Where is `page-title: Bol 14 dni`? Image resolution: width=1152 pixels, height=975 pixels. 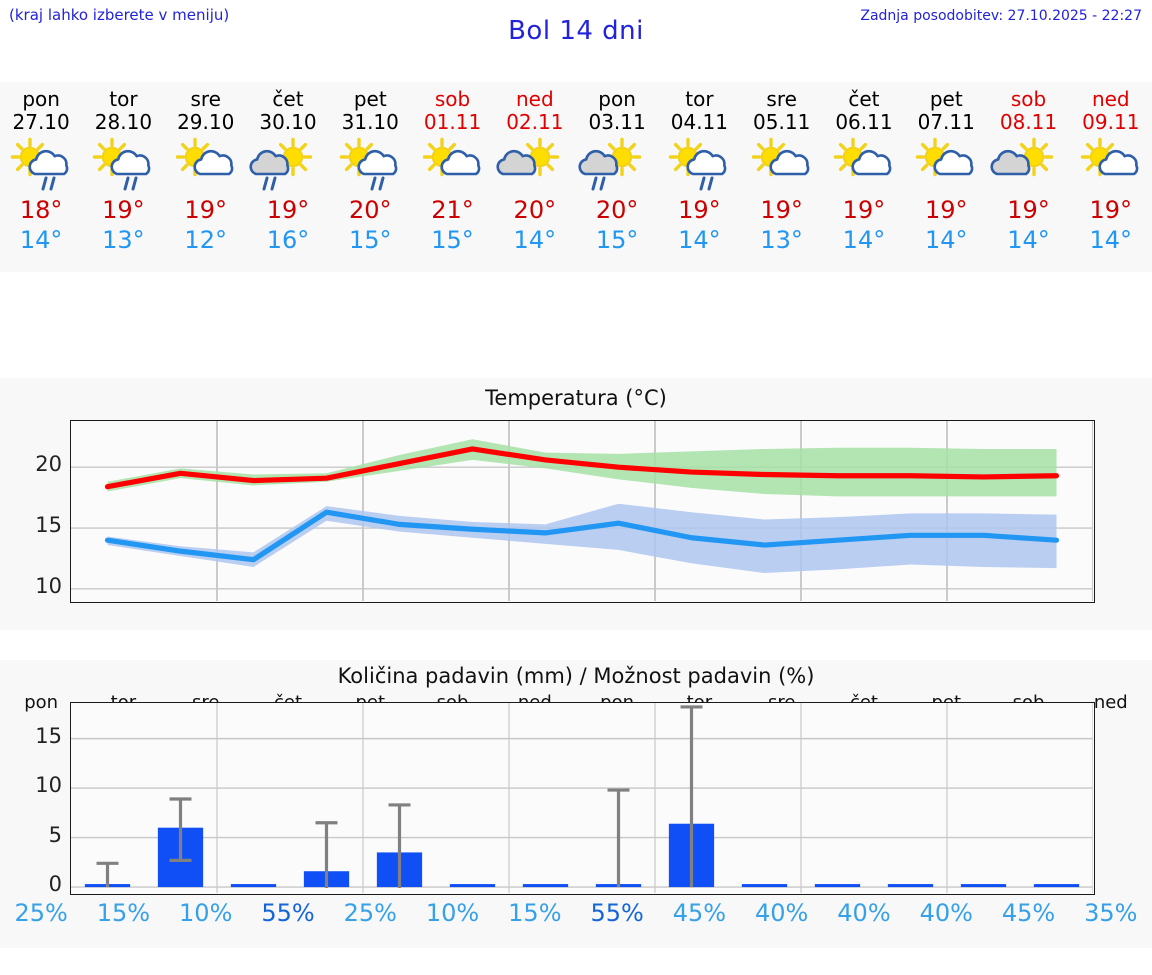 page-title: Bol 14 dni is located at coordinates (576, 31).